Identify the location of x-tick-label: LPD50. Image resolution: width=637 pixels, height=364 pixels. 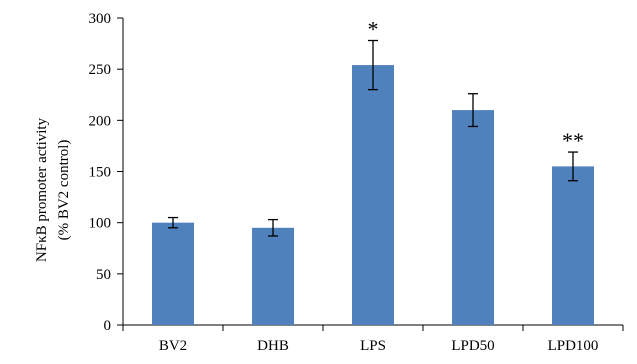
(472, 346).